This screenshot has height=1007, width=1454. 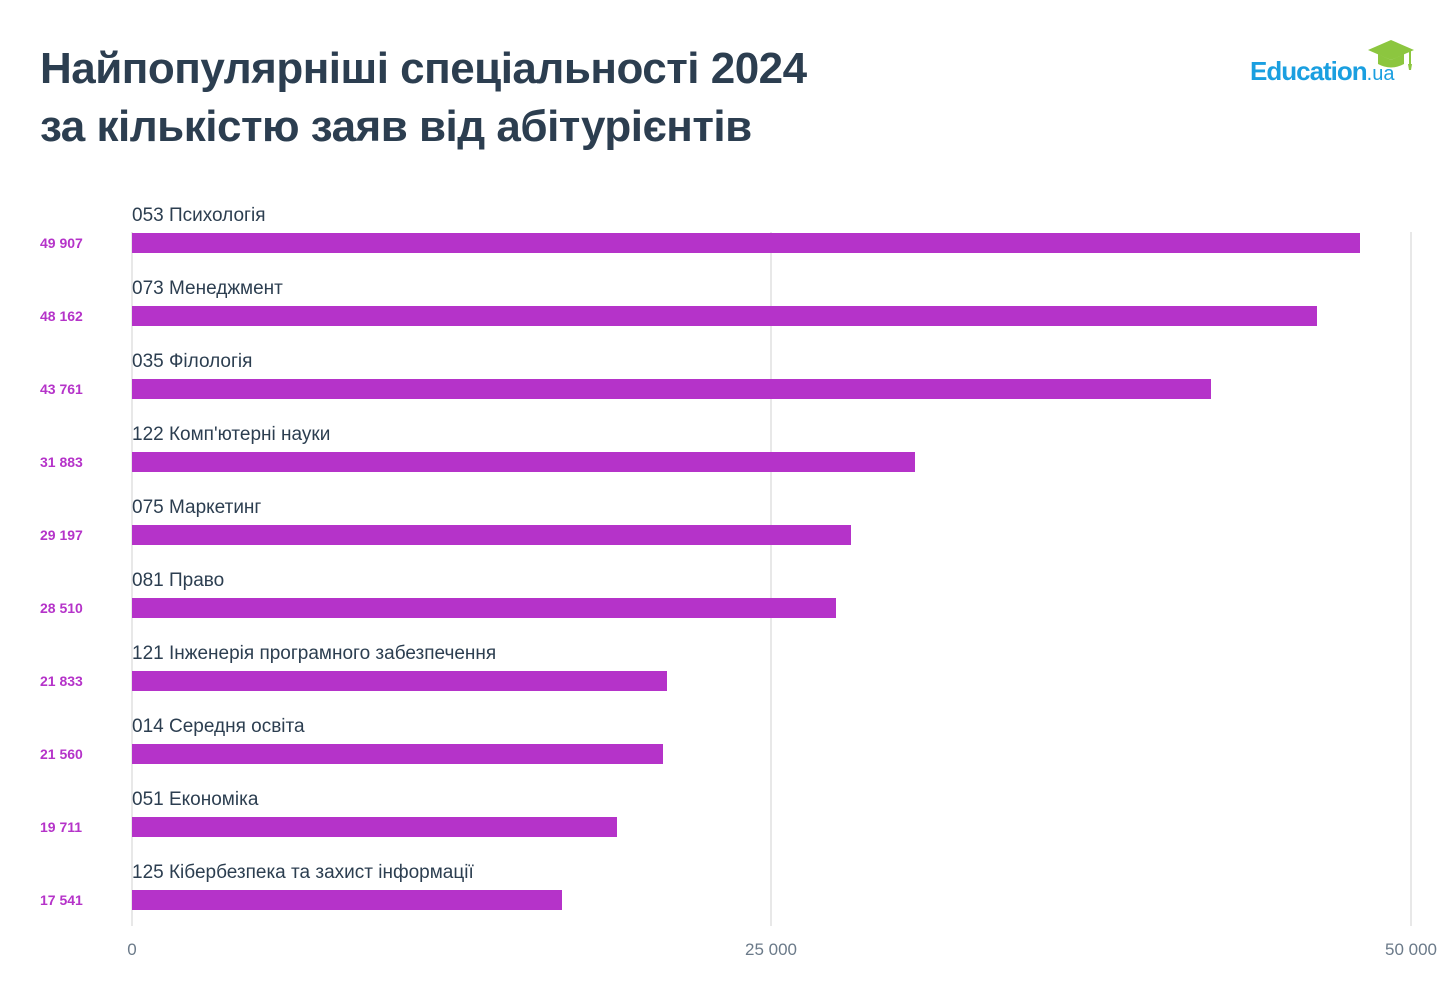 I want to click on category-label: 081 Право, so click(x=178, y=580).